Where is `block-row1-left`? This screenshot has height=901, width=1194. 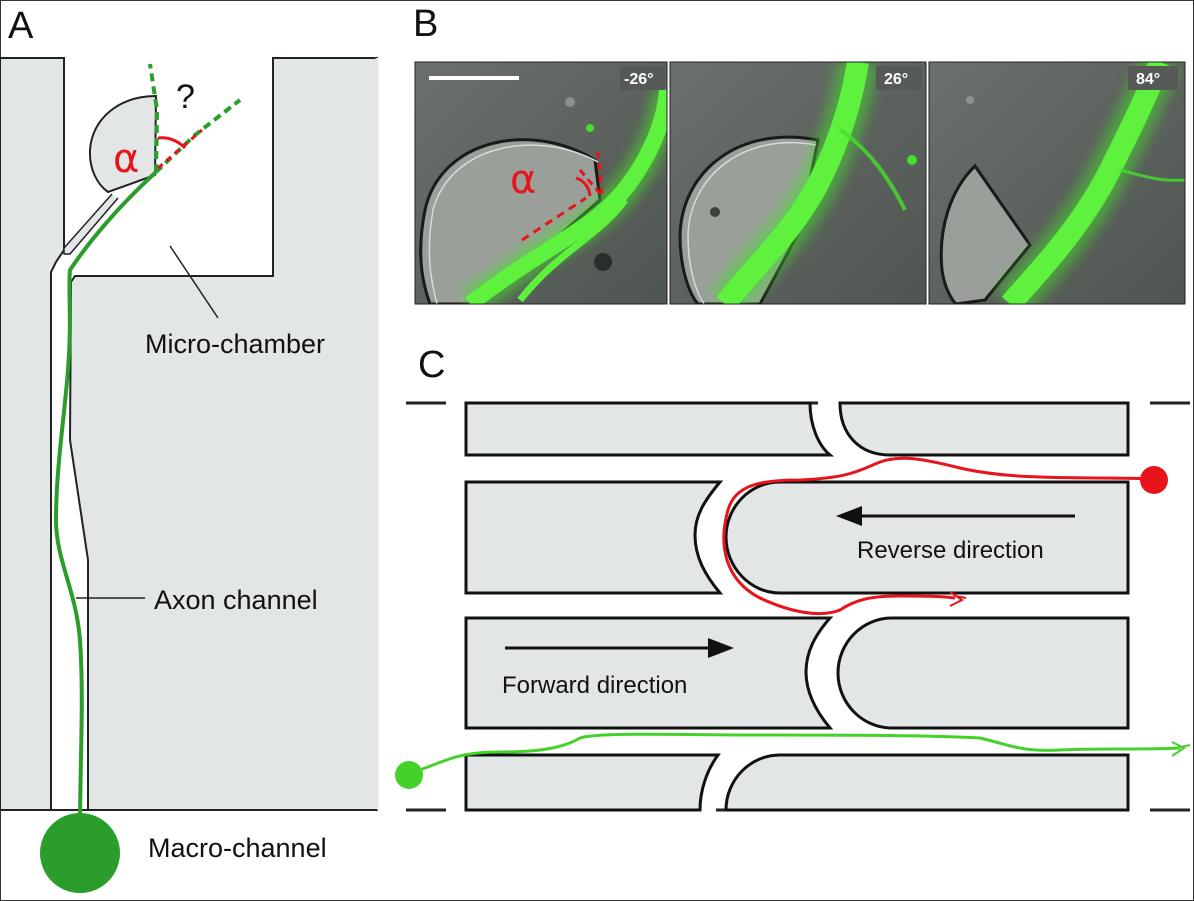
block-row1-left is located at coordinates (649, 429).